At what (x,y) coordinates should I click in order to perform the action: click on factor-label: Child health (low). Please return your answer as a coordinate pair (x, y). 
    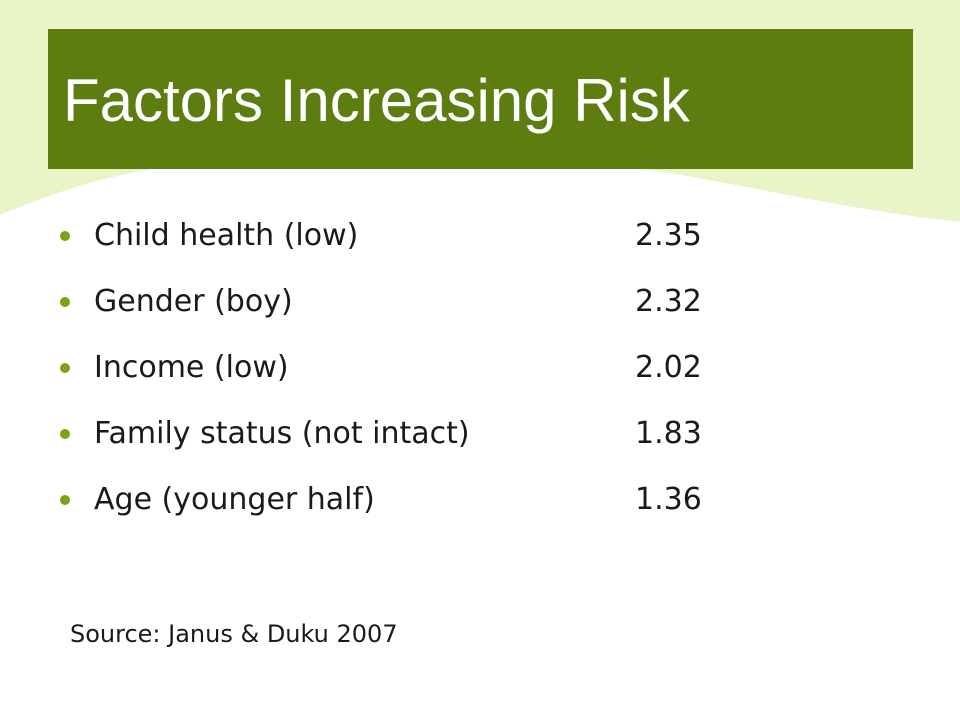
    Looking at the image, I should click on (226, 235).